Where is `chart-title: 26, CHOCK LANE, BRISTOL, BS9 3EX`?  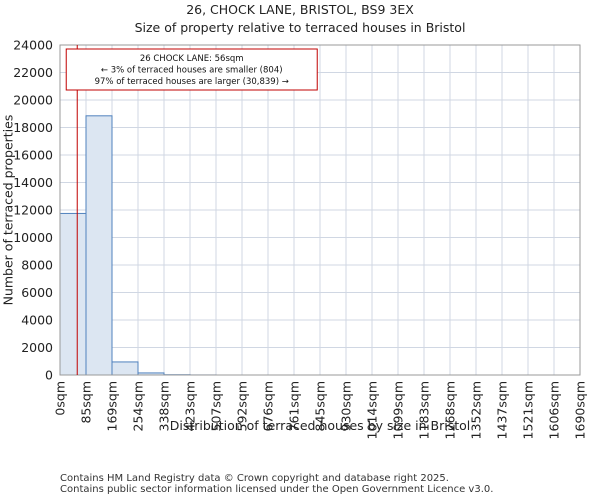 chart-title: 26, CHOCK LANE, BRISTOL, BS9 3EX is located at coordinates (300, 9).